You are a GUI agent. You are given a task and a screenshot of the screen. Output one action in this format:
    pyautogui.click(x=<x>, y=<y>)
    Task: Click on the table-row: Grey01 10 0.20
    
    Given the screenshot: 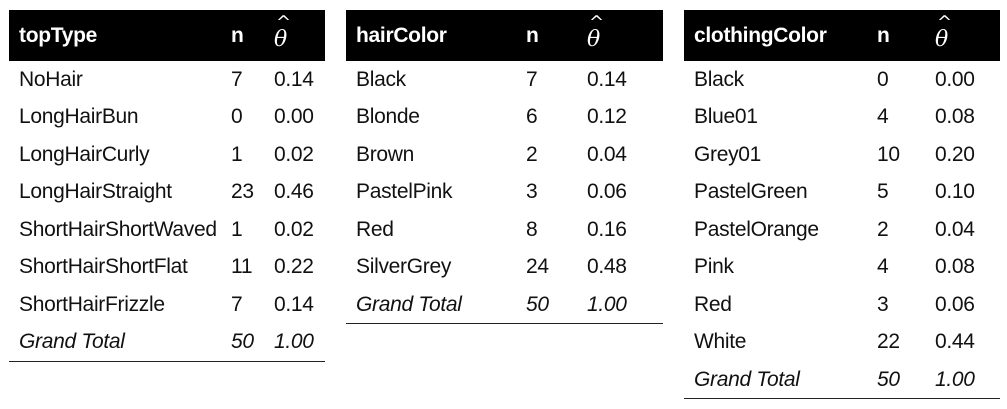 What is the action you would take?
    pyautogui.click(x=842, y=155)
    